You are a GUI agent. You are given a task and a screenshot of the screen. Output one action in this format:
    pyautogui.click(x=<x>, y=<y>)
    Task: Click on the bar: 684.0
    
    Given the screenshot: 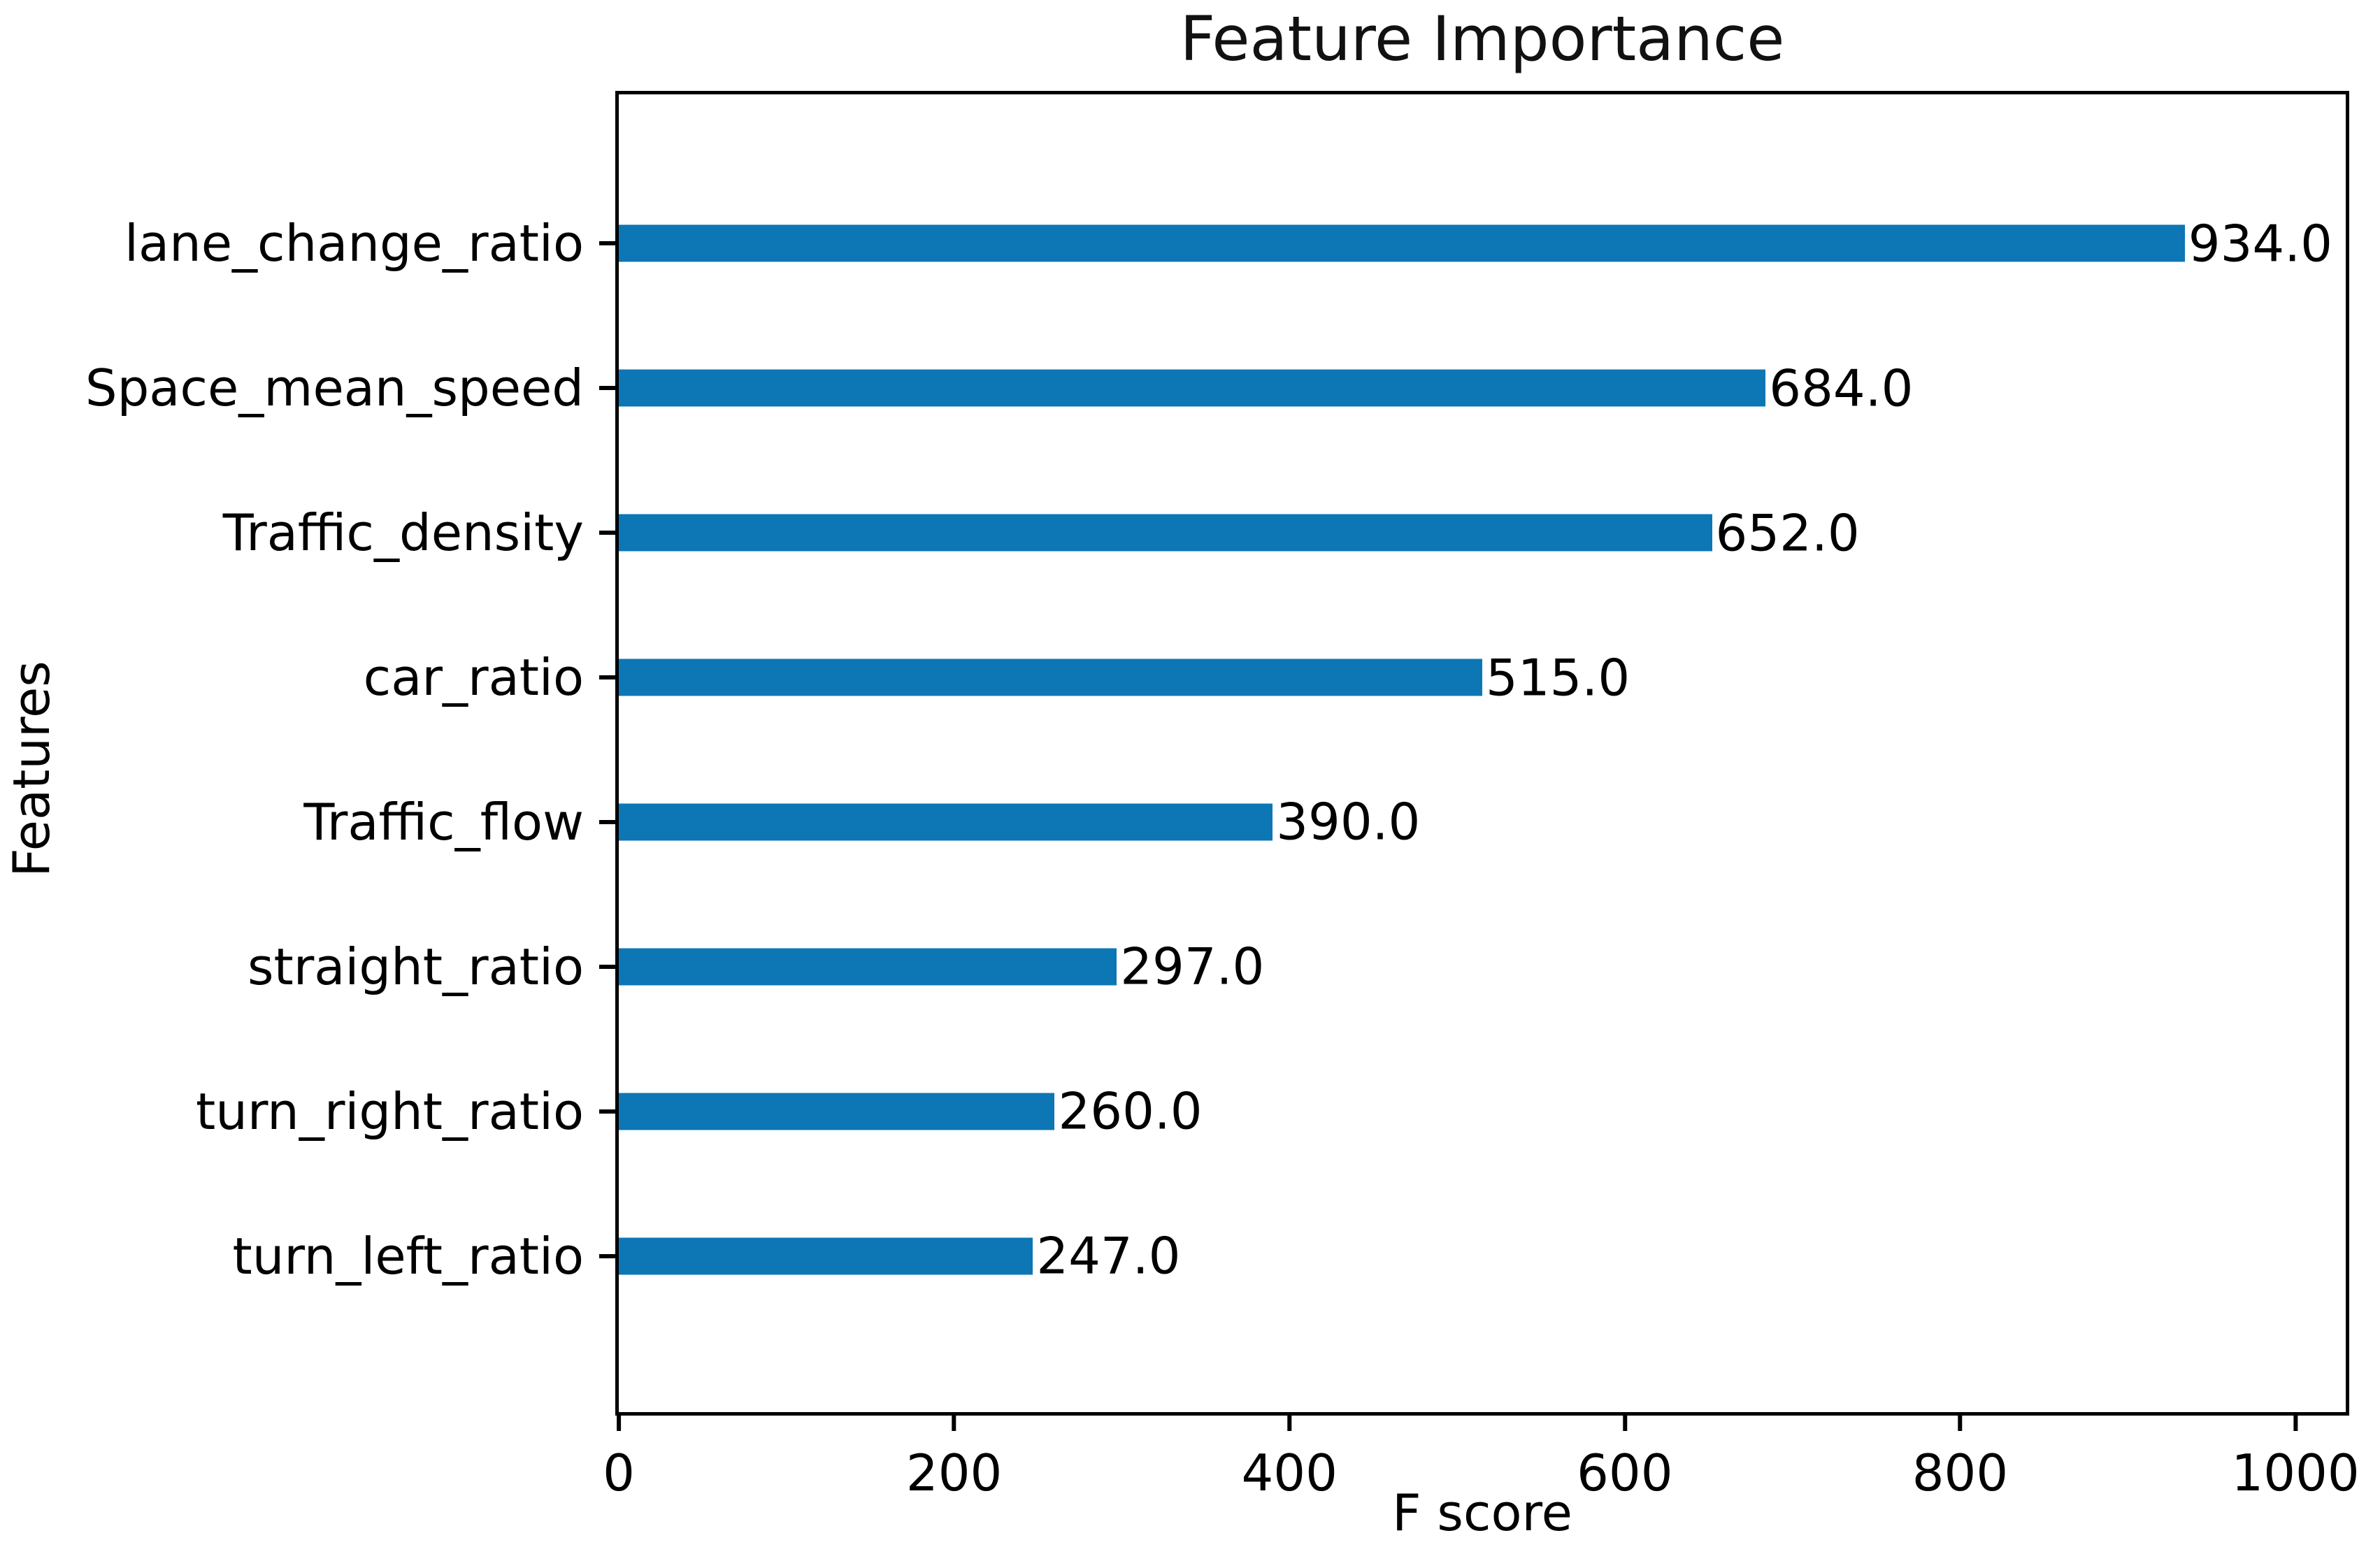 What is the action you would take?
    pyautogui.click(x=1266, y=388)
    